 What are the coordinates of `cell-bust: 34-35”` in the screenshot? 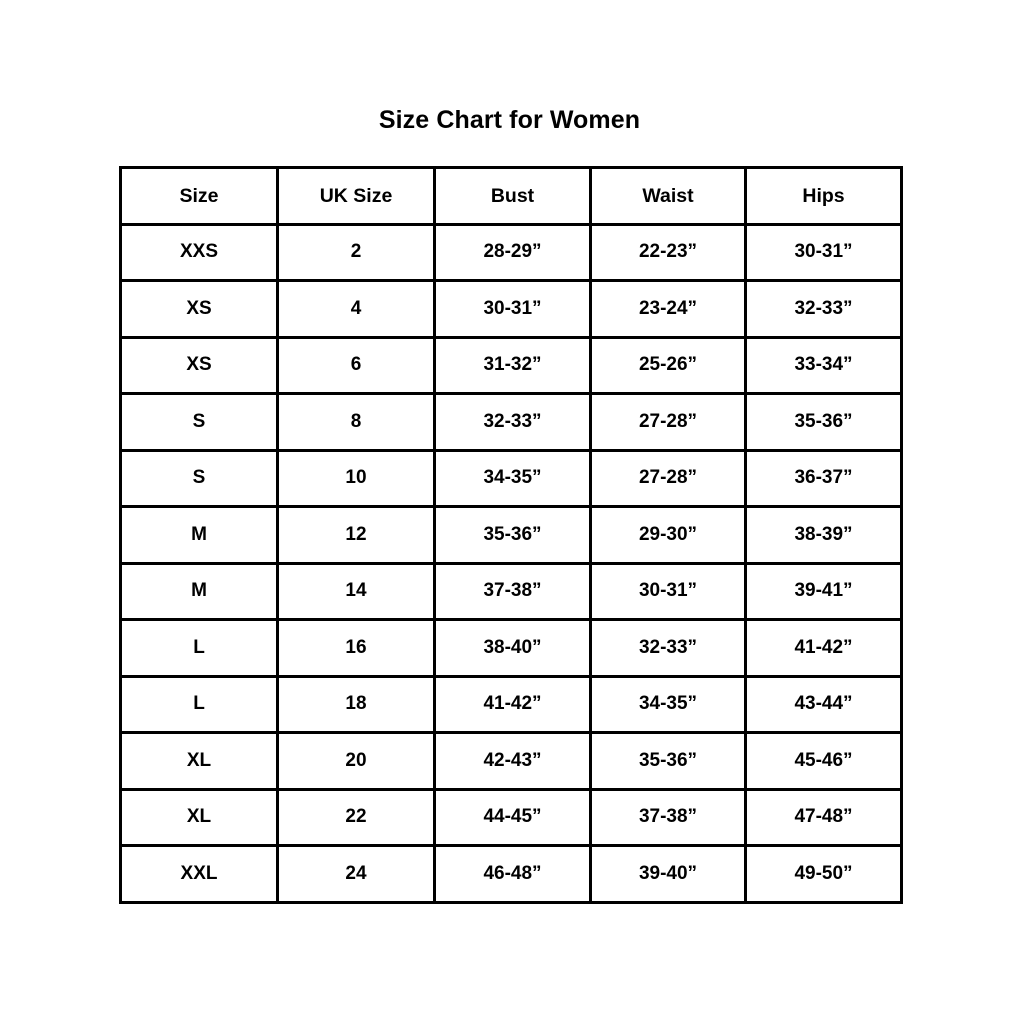 It's located at (512, 478).